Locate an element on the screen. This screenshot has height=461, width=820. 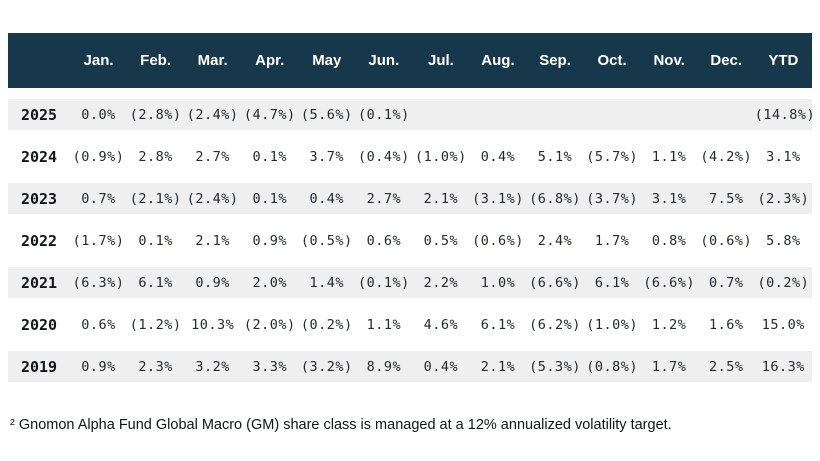
return-value-cell: (2.8%) is located at coordinates (156, 114).